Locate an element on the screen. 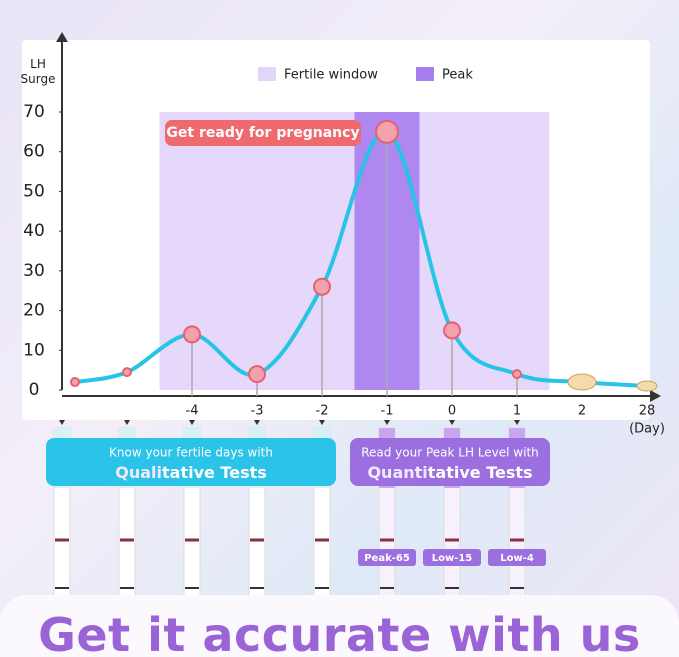 The height and width of the screenshot is (657, 679). banner-line1: Read your Peak LH Level with is located at coordinates (450, 453).